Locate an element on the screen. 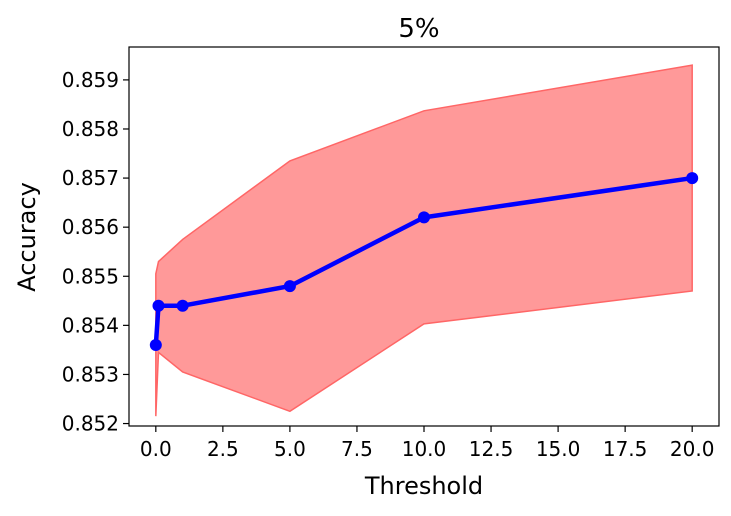  x-tick-label-1: 2.5 is located at coordinates (223, 449).